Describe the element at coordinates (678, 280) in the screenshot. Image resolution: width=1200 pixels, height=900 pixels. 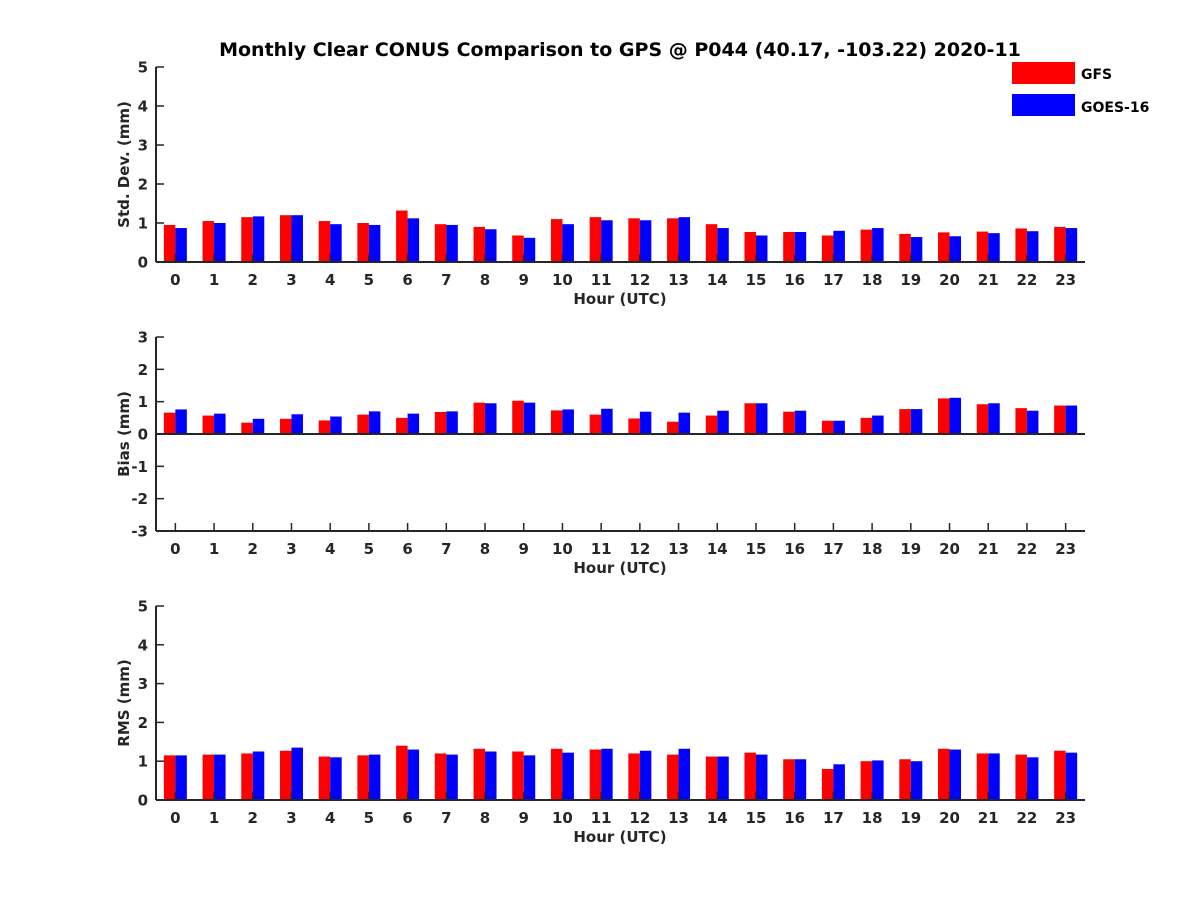
I see `x-tick-label-std-13: 13` at that location.